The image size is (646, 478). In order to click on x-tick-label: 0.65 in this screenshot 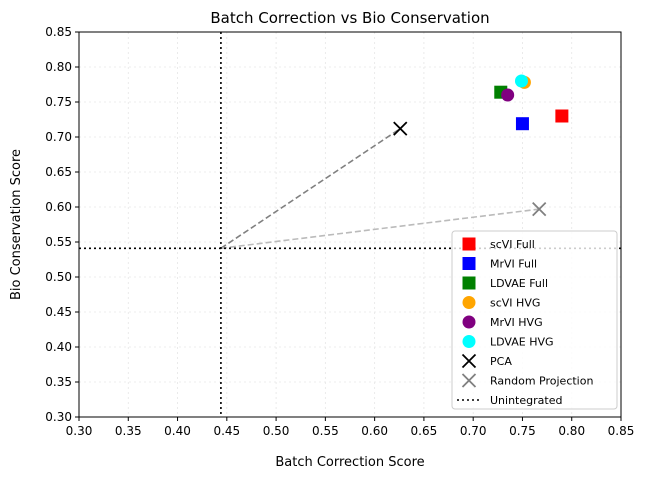, I will do `click(424, 431)`.